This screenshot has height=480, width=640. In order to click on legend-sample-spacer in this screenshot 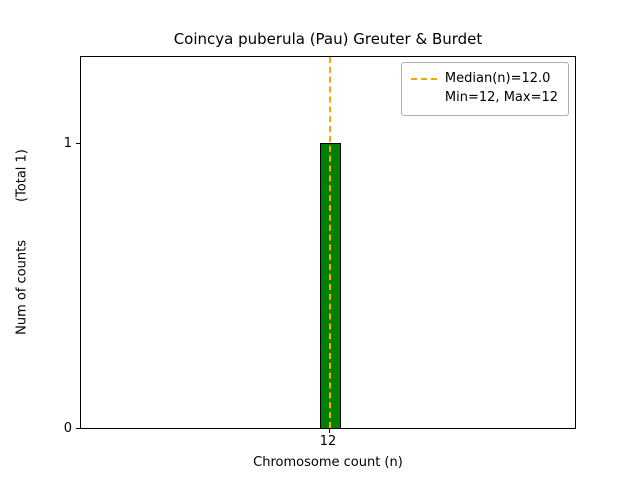, I will do `click(424, 98)`.